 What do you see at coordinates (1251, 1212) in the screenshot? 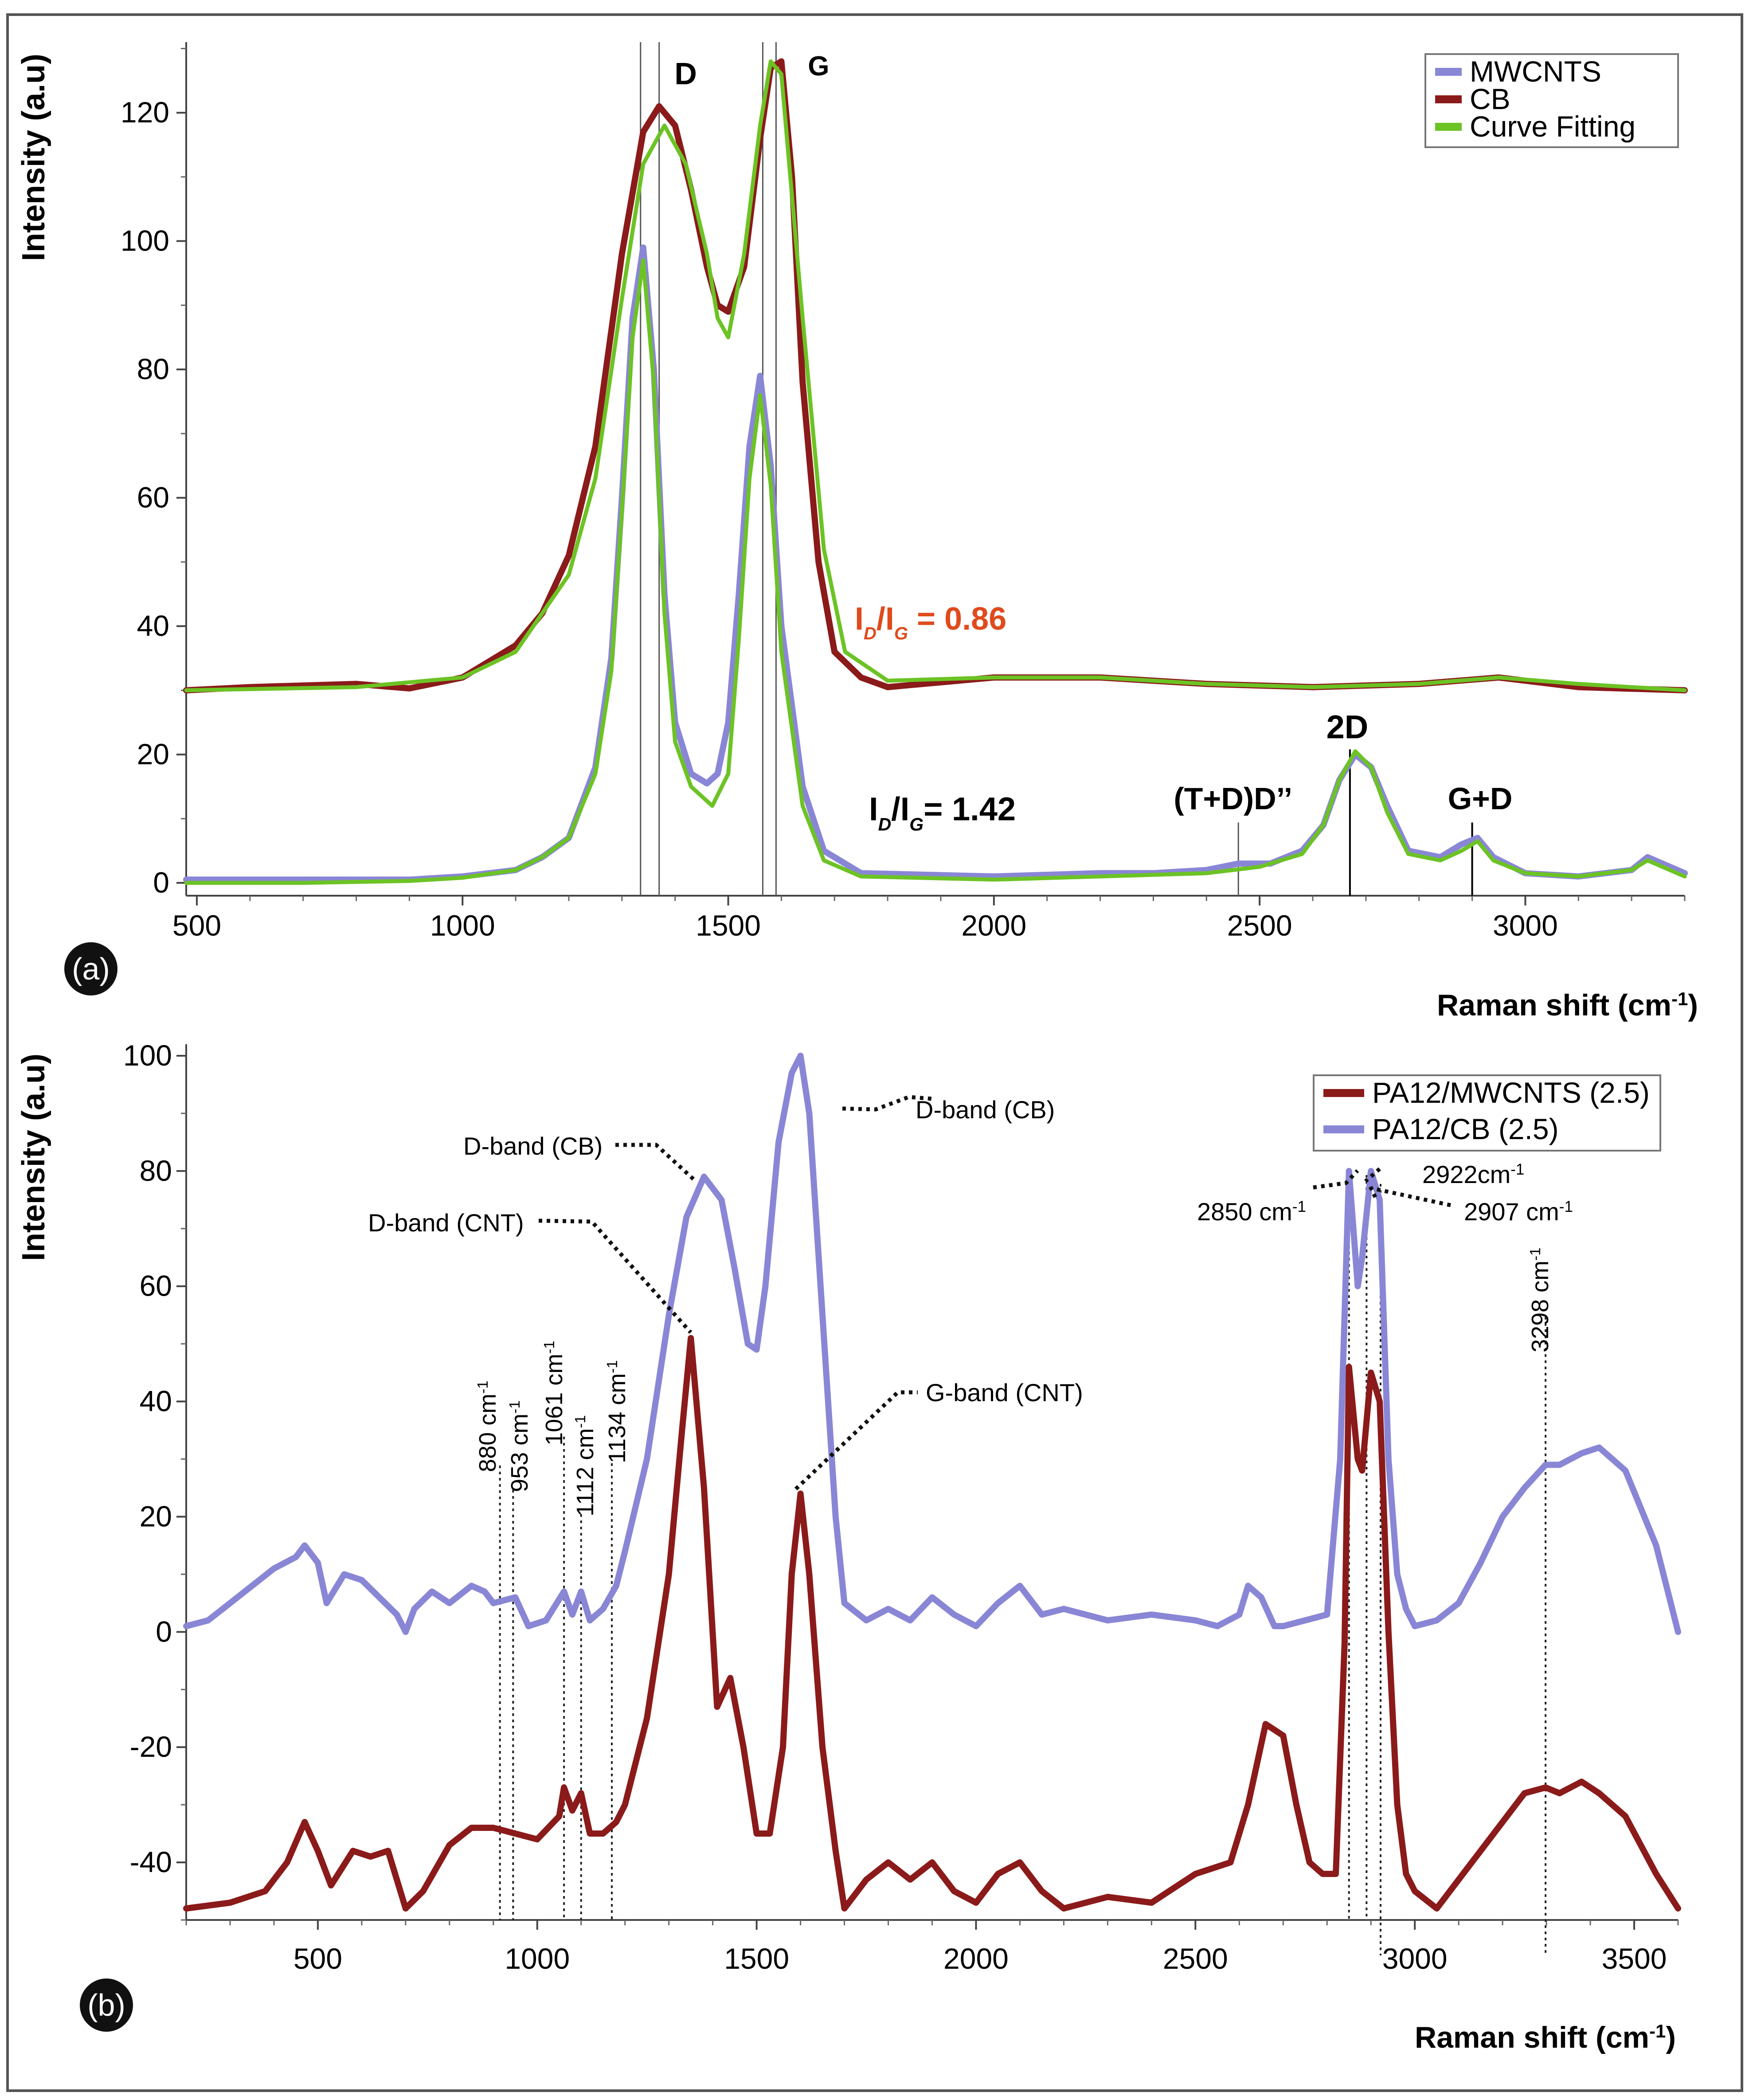
I see `annotation-2850: 2850 cm-1` at bounding box center [1251, 1212].